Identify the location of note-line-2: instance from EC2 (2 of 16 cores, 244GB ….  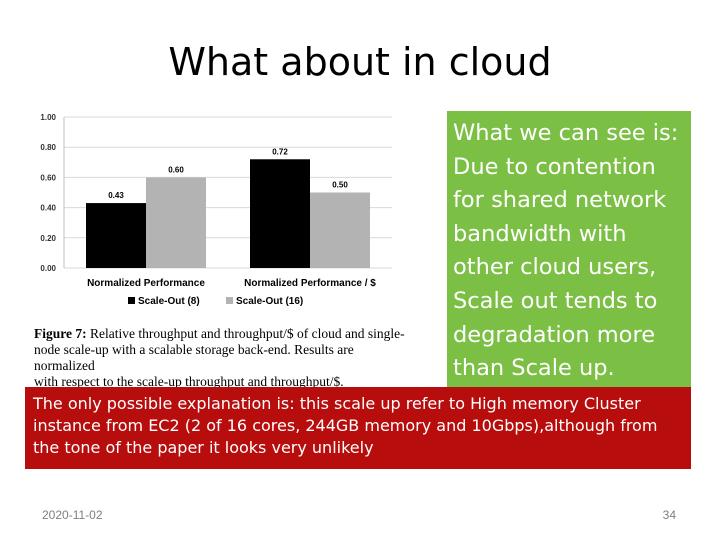
(345, 425).